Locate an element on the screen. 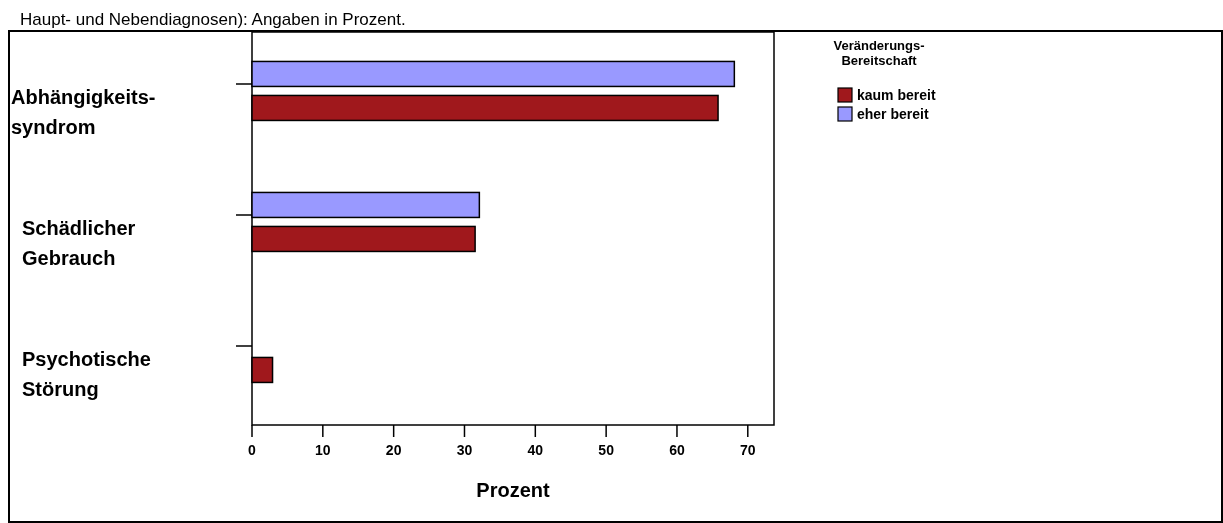  x-tick-label: 10 is located at coordinates (323, 450).